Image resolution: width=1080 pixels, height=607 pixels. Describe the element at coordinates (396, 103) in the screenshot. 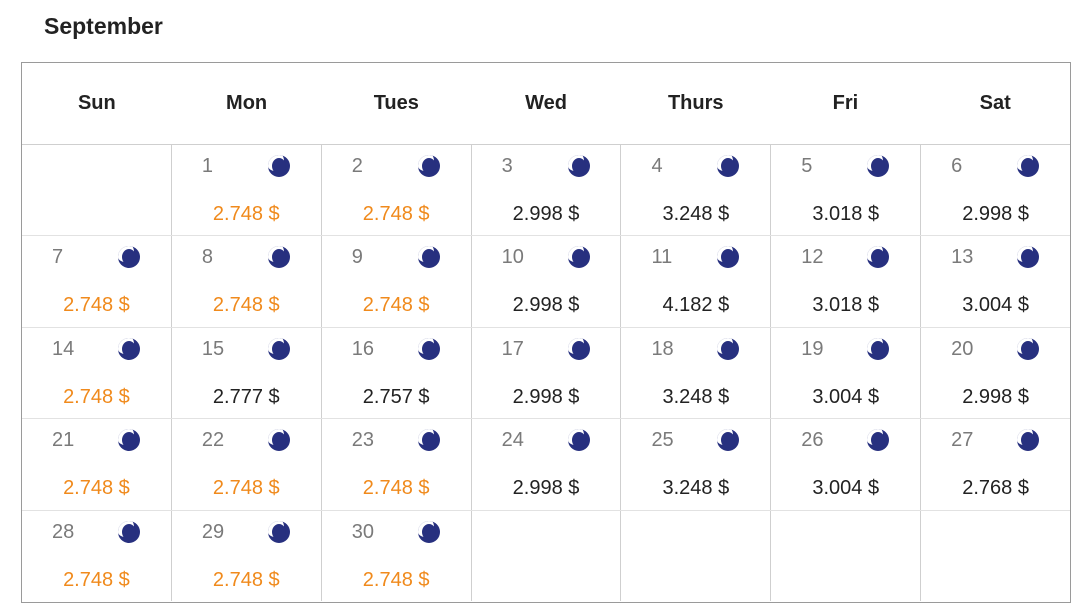

I see `weekday-header: Tues` at that location.